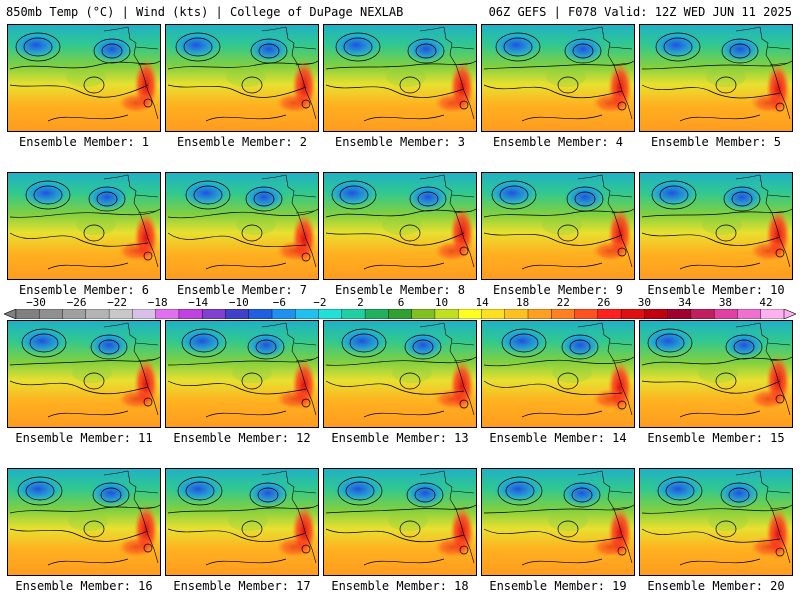  I want to click on colorbar-tick-label: 18, so click(523, 302).